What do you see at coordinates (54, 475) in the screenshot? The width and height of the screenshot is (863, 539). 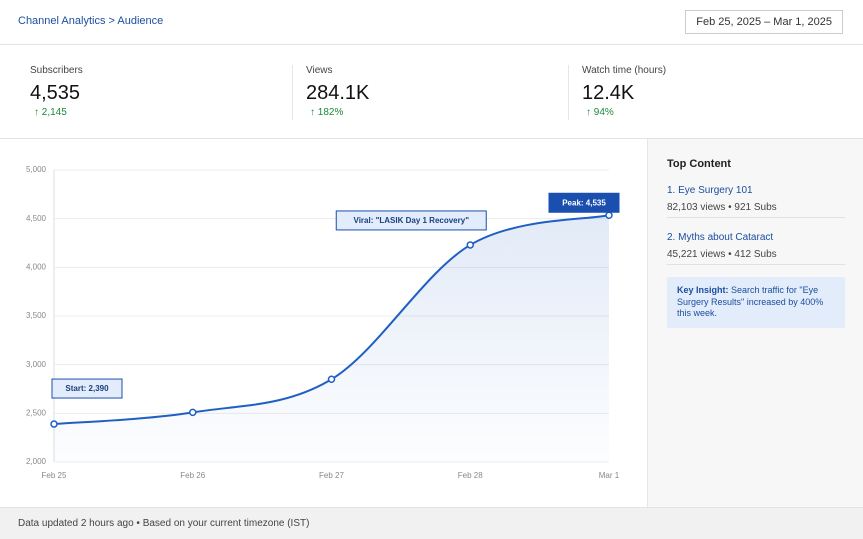 I see `x-tick-label: Feb 25` at bounding box center [54, 475].